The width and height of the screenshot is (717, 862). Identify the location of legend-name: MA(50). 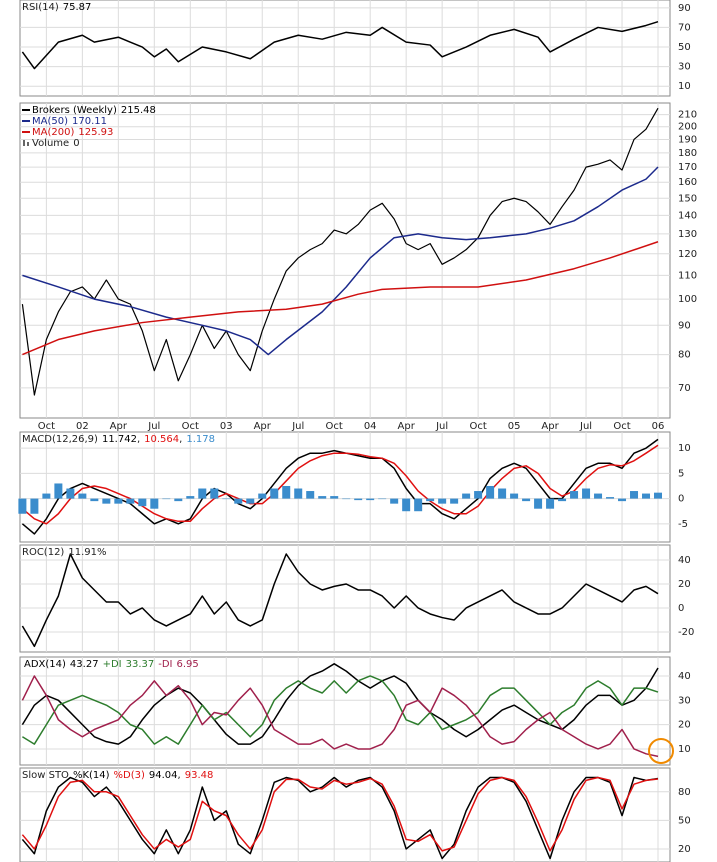
(50, 121).